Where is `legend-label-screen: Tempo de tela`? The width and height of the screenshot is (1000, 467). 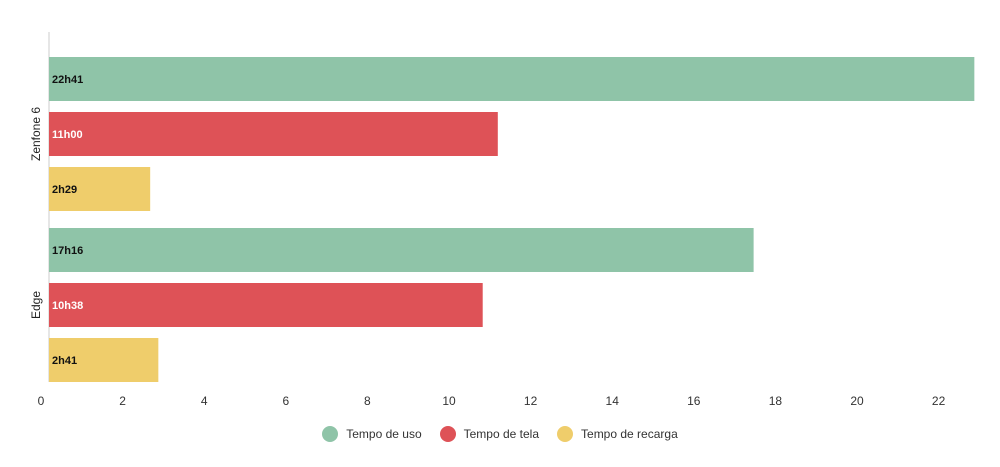 legend-label-screen: Tempo de tela is located at coordinates (501, 434).